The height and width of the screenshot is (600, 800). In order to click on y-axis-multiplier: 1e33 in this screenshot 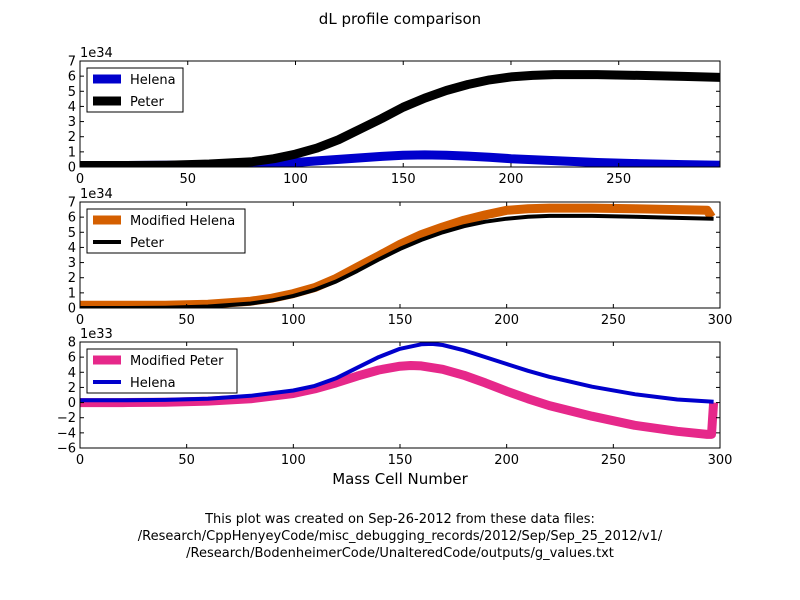, I will do `click(96, 334)`.